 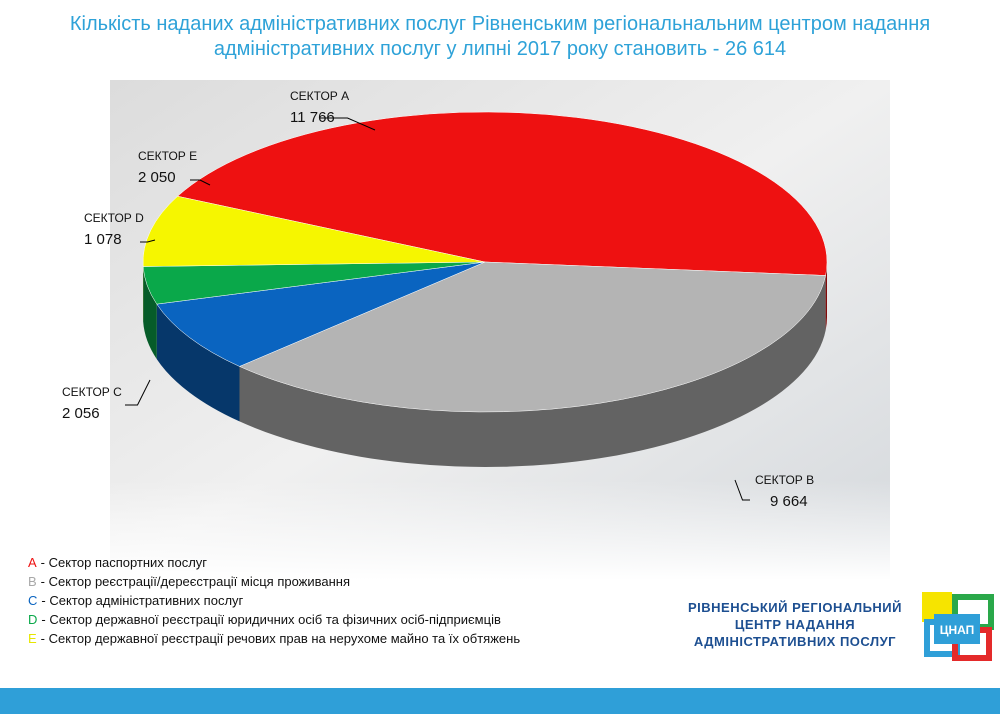 I want to click on legend-text: - Сектор адміністративних послуг, so click(x=142, y=600).